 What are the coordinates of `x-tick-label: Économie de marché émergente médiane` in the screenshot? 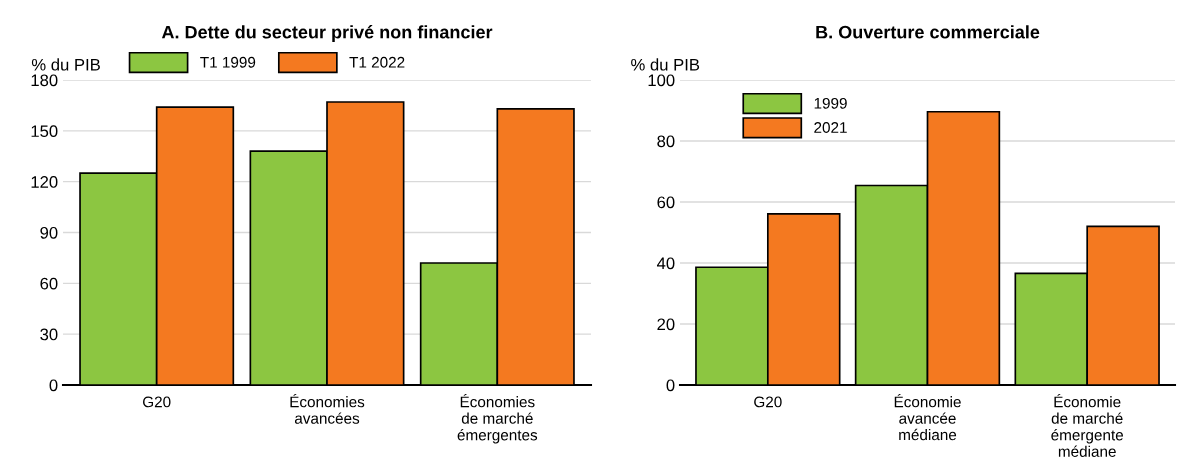 It's located at (1087, 425).